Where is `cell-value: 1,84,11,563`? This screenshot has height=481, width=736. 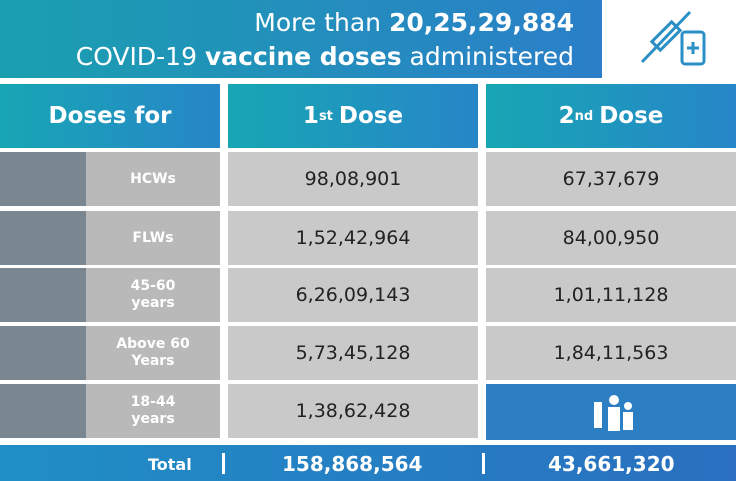
cell-value: 1,84,11,563 is located at coordinates (611, 353).